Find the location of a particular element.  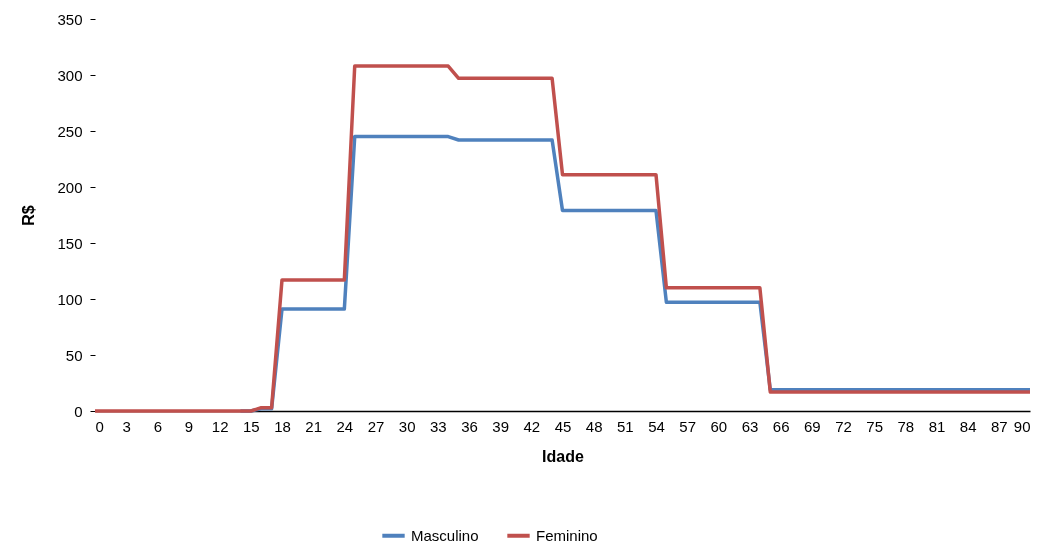

y-tick-label: 300 is located at coordinates (70, 75).